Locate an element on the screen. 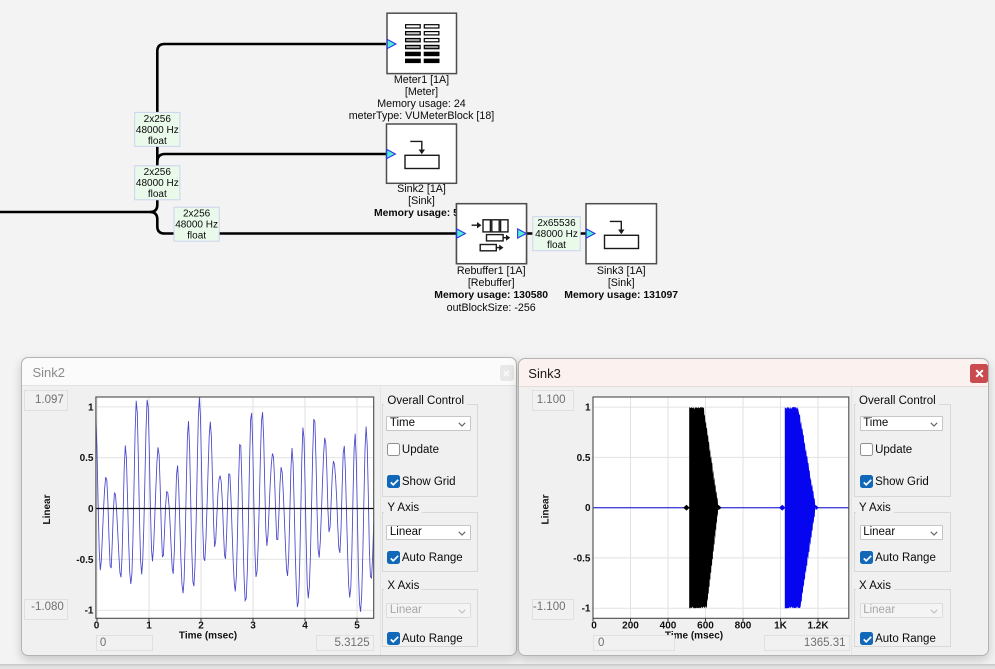 Image resolution: width=995 pixels, height=669 pixels. svg-text: 2x65536 is located at coordinates (556, 223).